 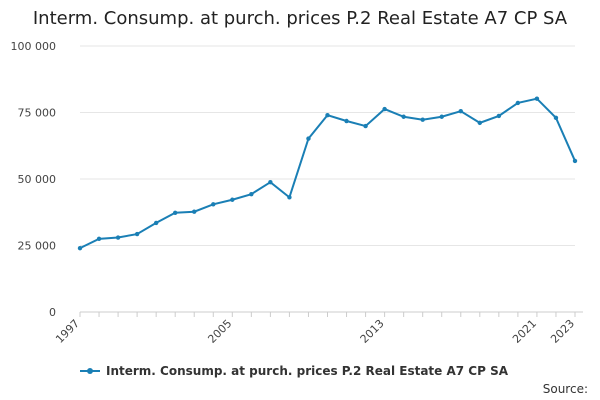 What do you see at coordinates (565, 389) in the screenshot?
I see `source-label: Source:` at bounding box center [565, 389].